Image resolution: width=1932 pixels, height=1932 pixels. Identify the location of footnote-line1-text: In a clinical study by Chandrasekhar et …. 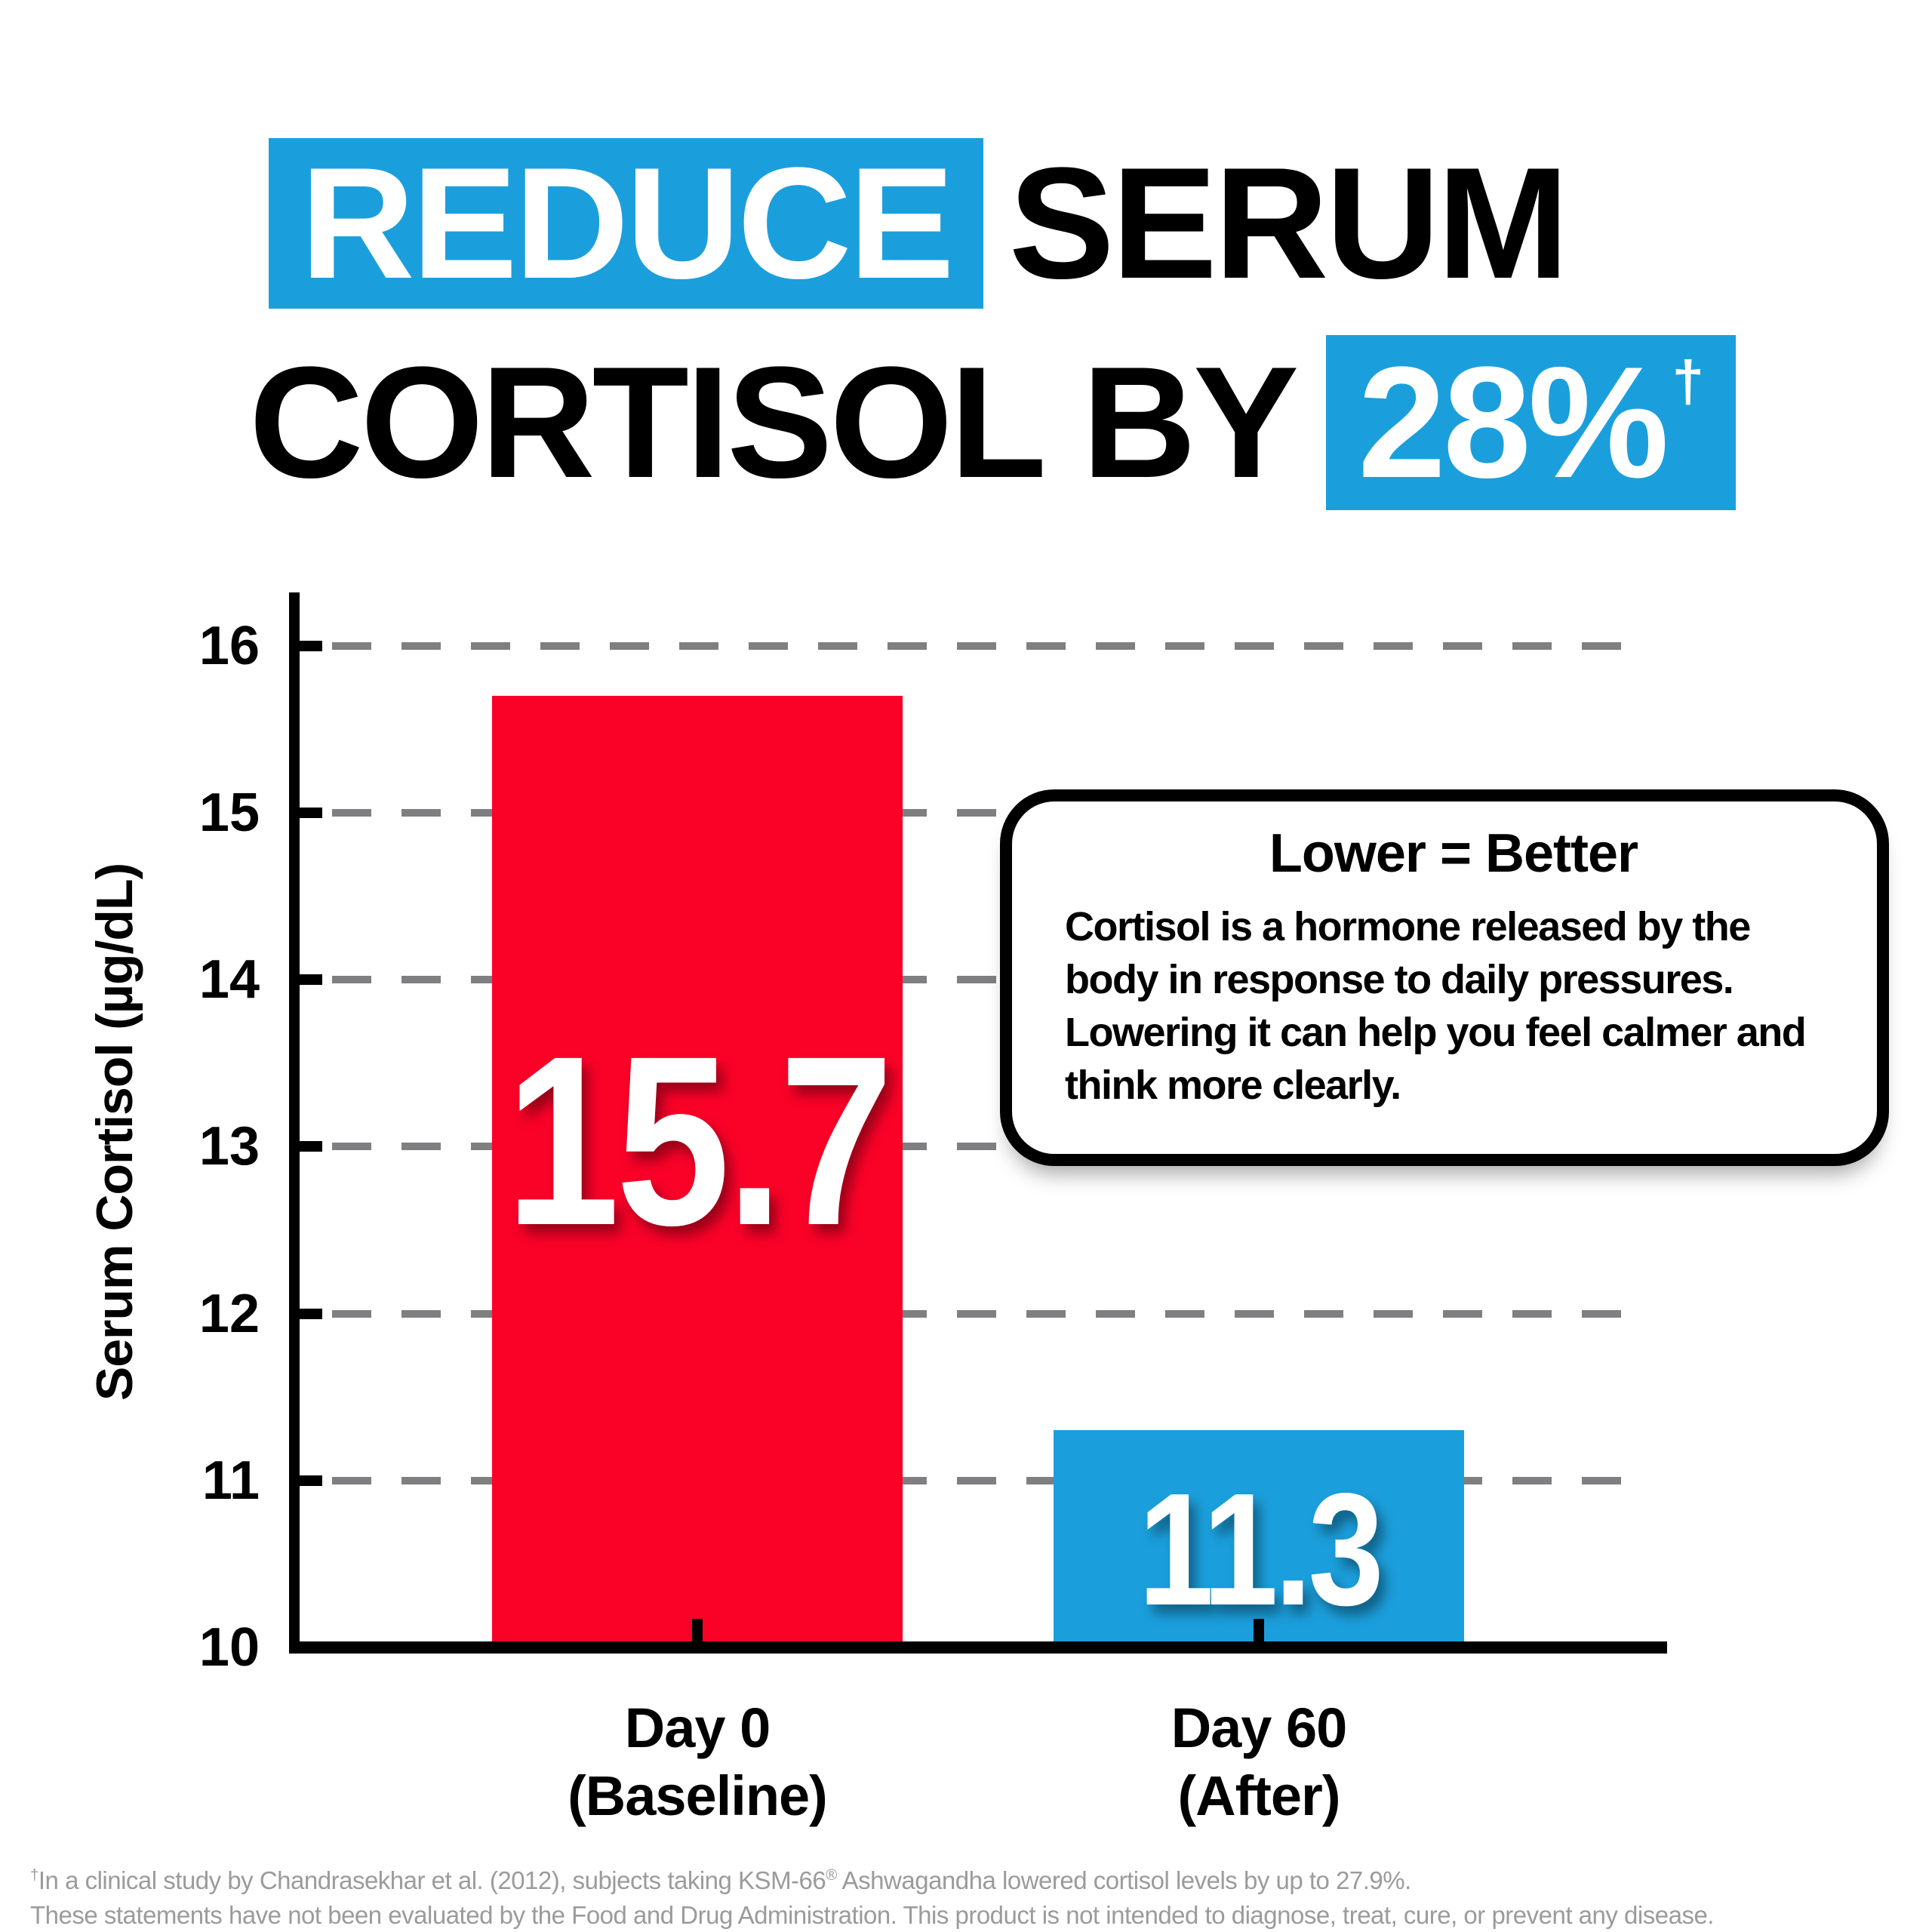
(432, 1880).